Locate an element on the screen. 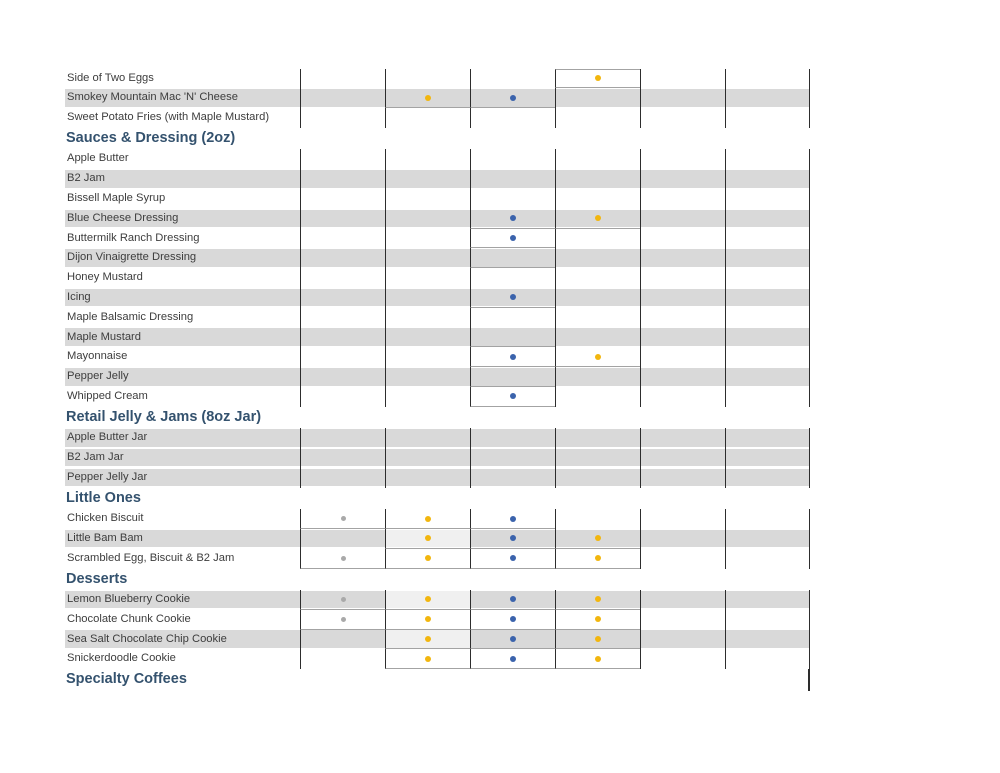 Image resolution: width=1000 pixels, height=773 pixels. menu-item-row: B2 Jam is located at coordinates (437, 179).